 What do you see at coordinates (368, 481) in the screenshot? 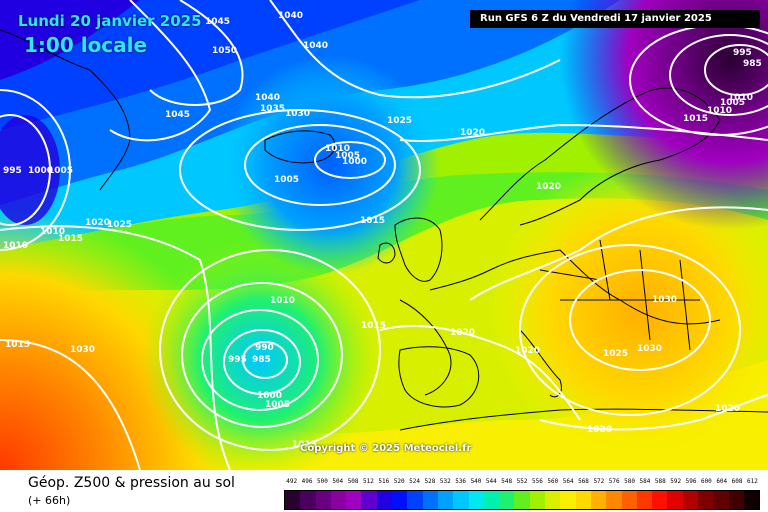
I see `legend-value: 512` at bounding box center [368, 481].